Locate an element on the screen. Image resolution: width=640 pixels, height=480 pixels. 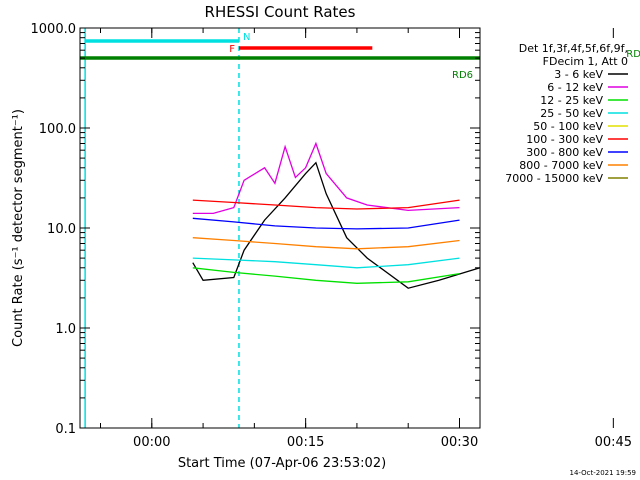
x-tick-label: 00:15 is located at coordinates (305, 442).